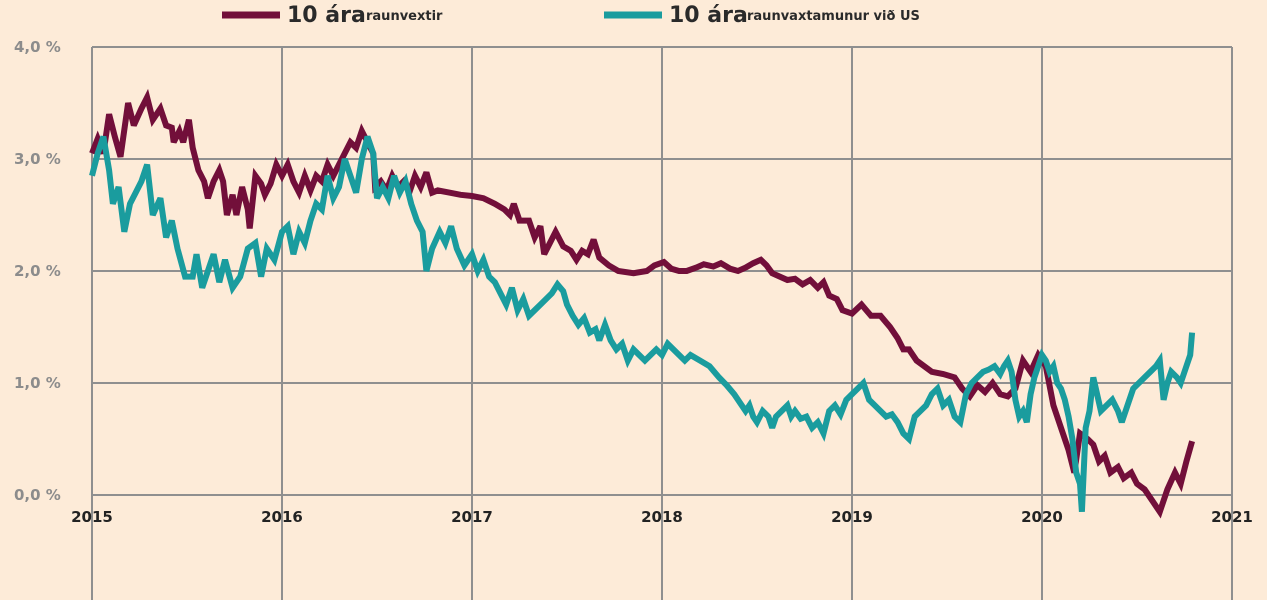 The width and height of the screenshot is (1267, 600). Describe the element at coordinates (40, 599) in the screenshot. I see `y-tick-label: -1,0 %` at that location.